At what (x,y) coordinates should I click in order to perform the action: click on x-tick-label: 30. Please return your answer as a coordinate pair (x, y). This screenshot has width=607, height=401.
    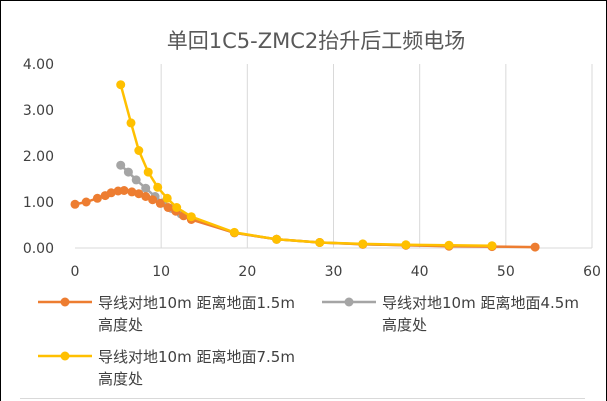
    Looking at the image, I should click on (334, 272).